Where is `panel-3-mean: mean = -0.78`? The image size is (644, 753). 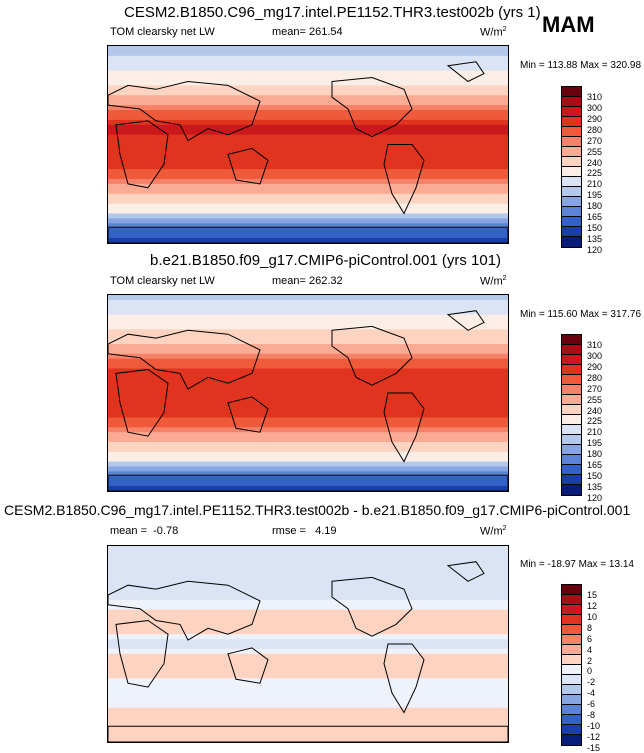 panel-3-mean: mean = -0.78 is located at coordinates (144, 531).